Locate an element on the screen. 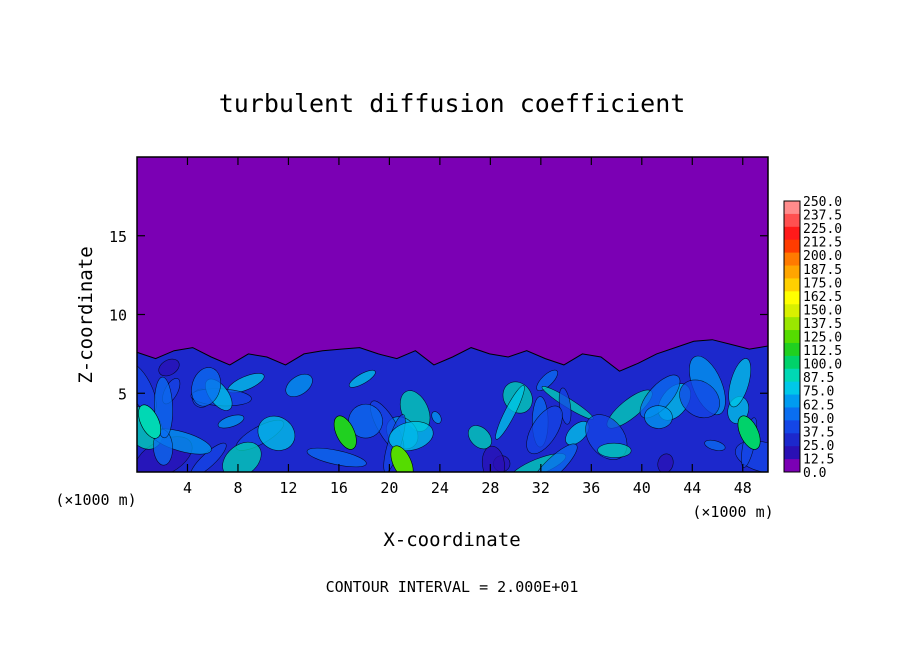 Image resolution: width=904 pixels, height=654 pixels. colorbar-frame is located at coordinates (792, 336).